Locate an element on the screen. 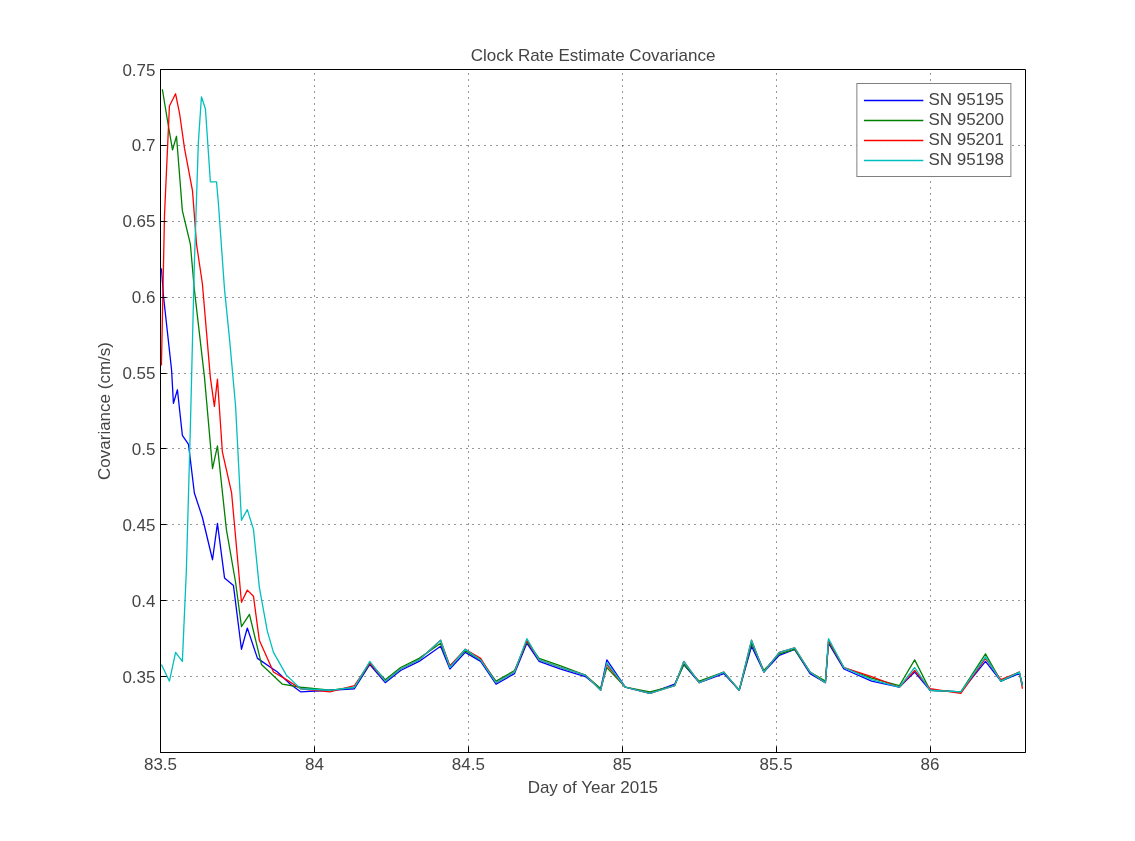 This screenshot has height=841, width=1135. x-tick-label: 85 is located at coordinates (622, 764).